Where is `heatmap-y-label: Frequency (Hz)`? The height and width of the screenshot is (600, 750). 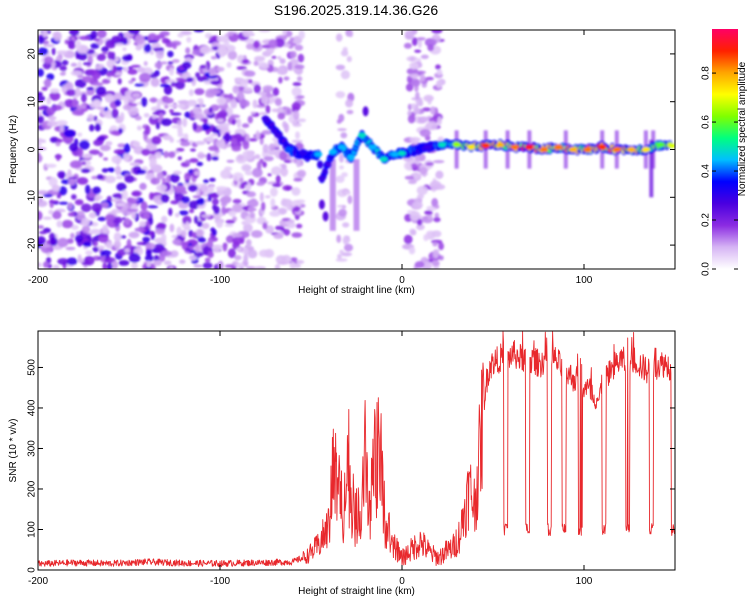 heatmap-y-label: Frequency (Hz) is located at coordinates (13, 149).